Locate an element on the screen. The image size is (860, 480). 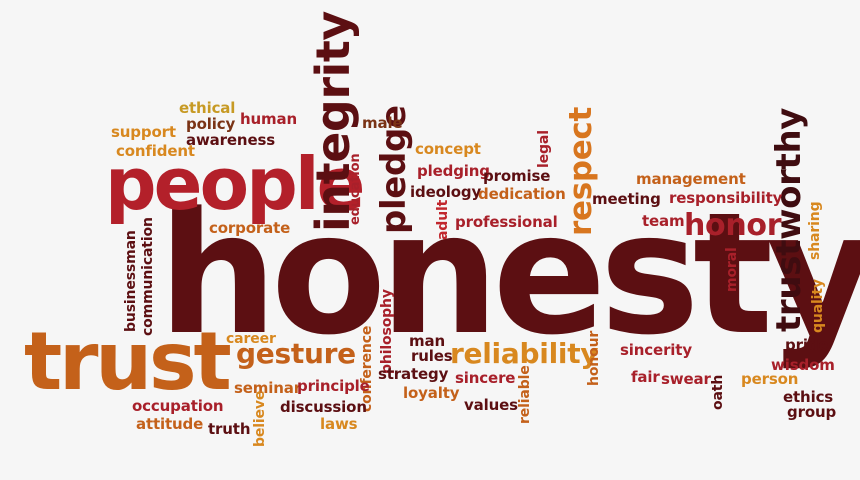
word-corporate: corporate is located at coordinates (250, 228).